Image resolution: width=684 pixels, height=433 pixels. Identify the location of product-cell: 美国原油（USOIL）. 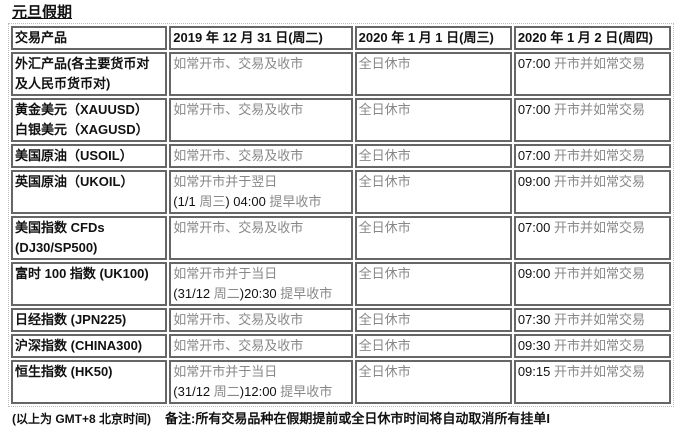
(89, 156).